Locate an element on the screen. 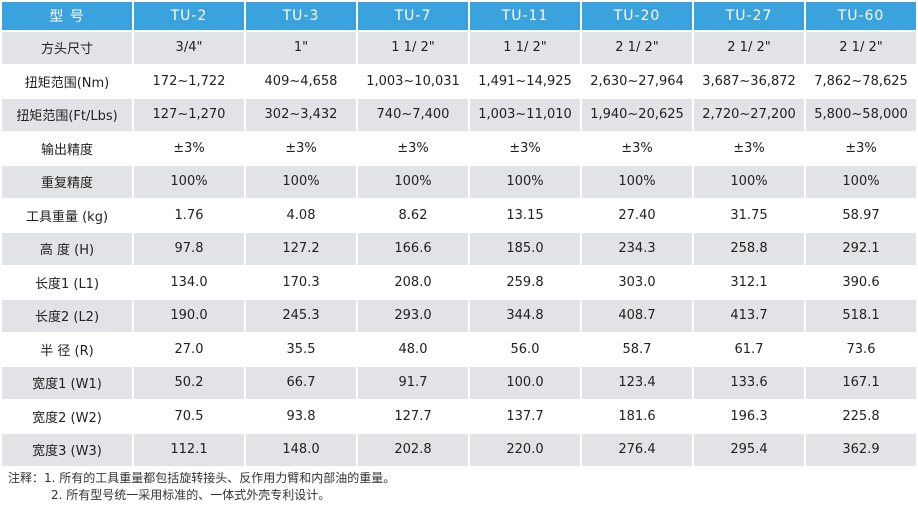  table-cell: 303.0 is located at coordinates (637, 282).